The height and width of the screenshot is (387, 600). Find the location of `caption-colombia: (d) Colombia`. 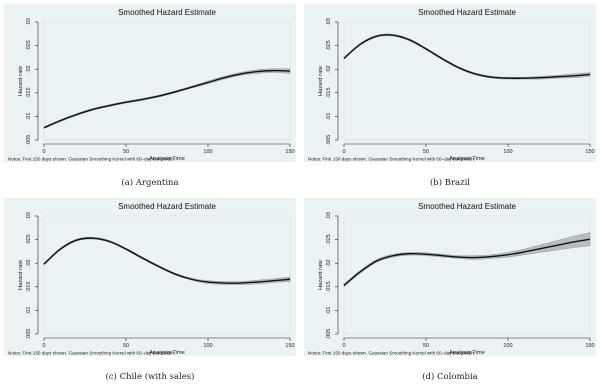

caption-colombia: (d) Colombia is located at coordinates (450, 377).